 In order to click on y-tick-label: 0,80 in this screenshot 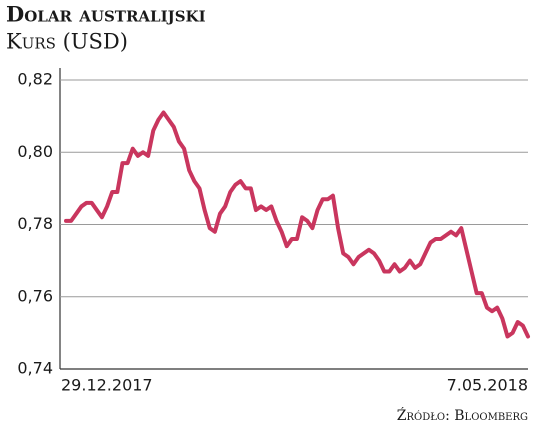, I will do `click(35, 151)`.